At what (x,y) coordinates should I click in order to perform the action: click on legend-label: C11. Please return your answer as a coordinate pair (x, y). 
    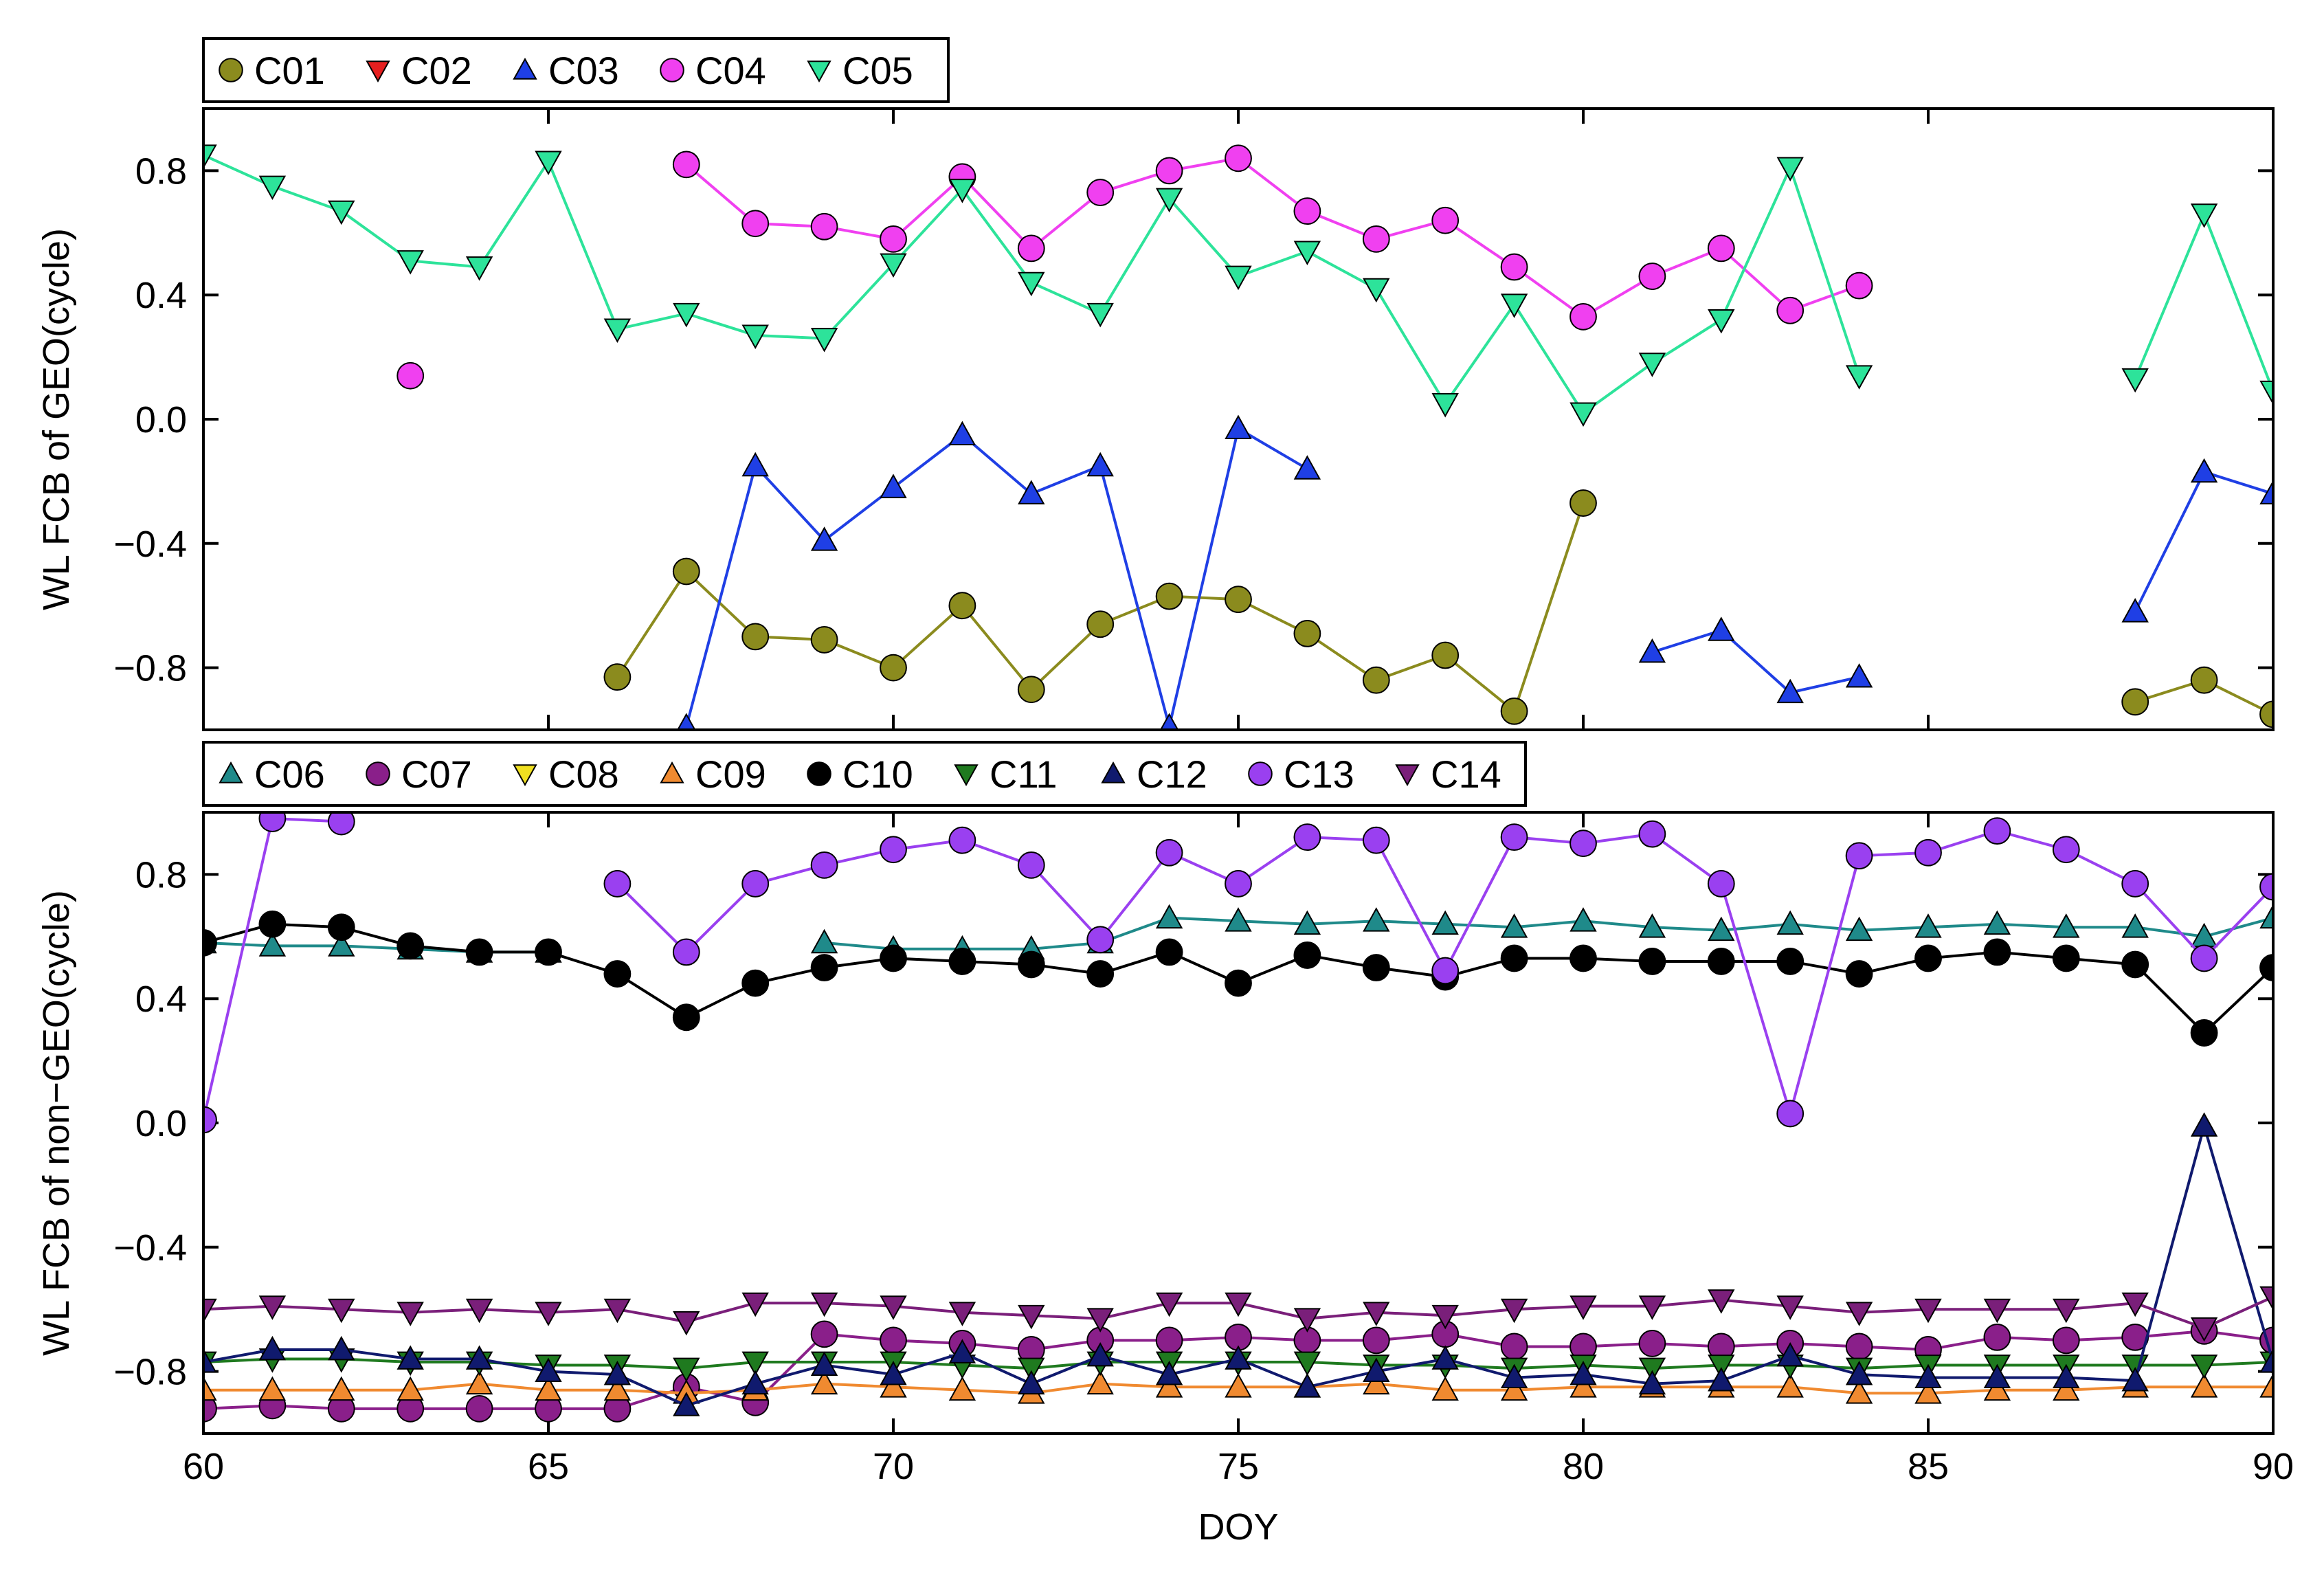
    Looking at the image, I should click on (1024, 774).